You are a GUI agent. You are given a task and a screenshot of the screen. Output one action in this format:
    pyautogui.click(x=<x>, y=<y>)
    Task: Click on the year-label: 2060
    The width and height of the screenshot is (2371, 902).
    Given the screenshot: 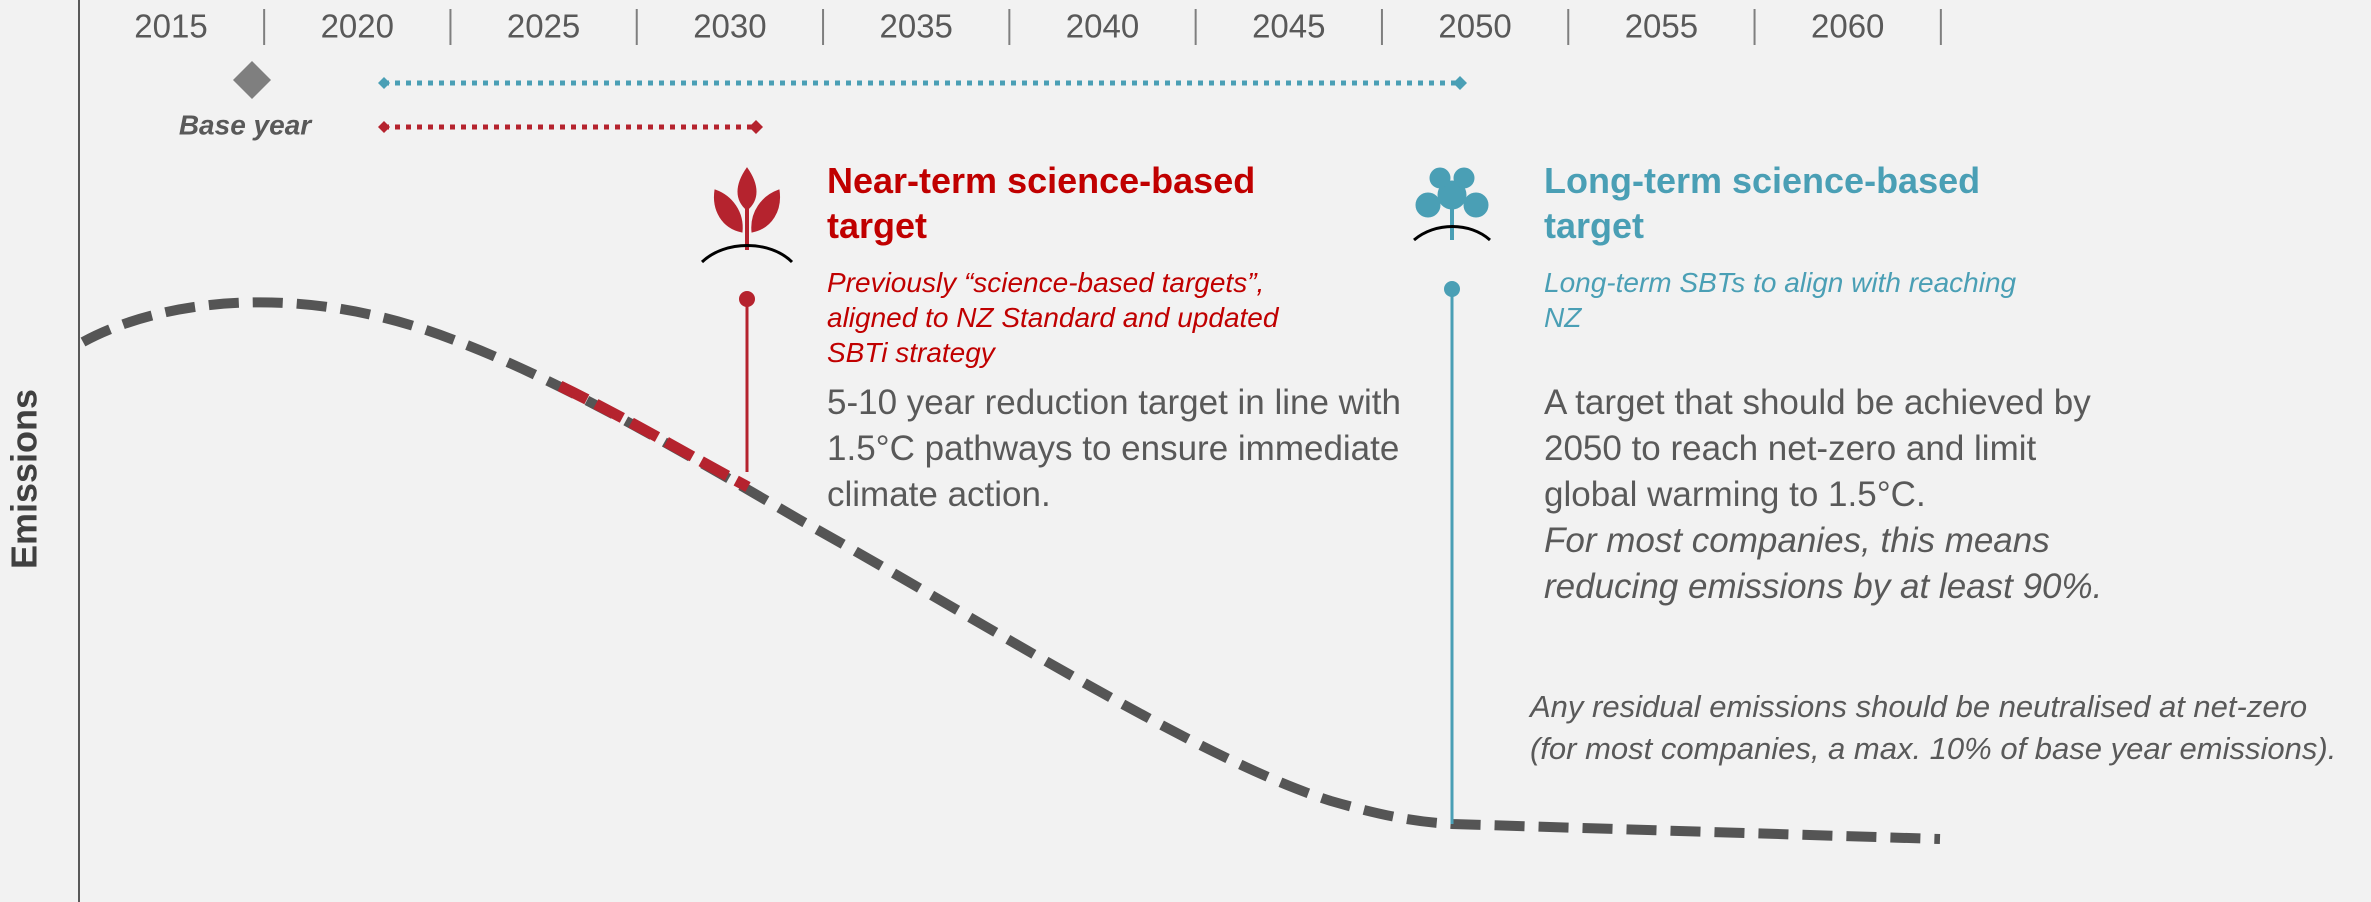 What is the action you would take?
    pyautogui.click(x=1847, y=26)
    